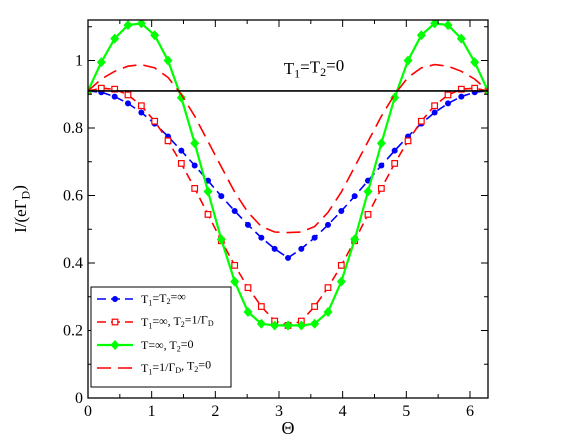 This screenshot has width=570, height=440. Describe the element at coordinates (88, 411) in the screenshot. I see `x-tick-label: 0` at that location.